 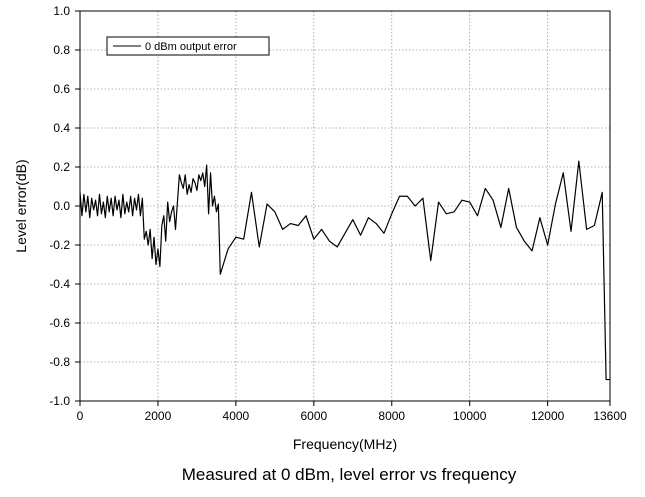 I want to click on y-tick-label: 0.0, so click(x=61, y=206).